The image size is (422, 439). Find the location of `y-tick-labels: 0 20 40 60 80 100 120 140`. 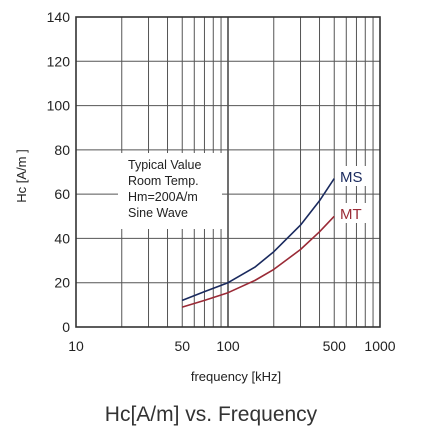

y-tick-labels: 0 20 40 60 80 100 120 140 is located at coordinates (59, 172).